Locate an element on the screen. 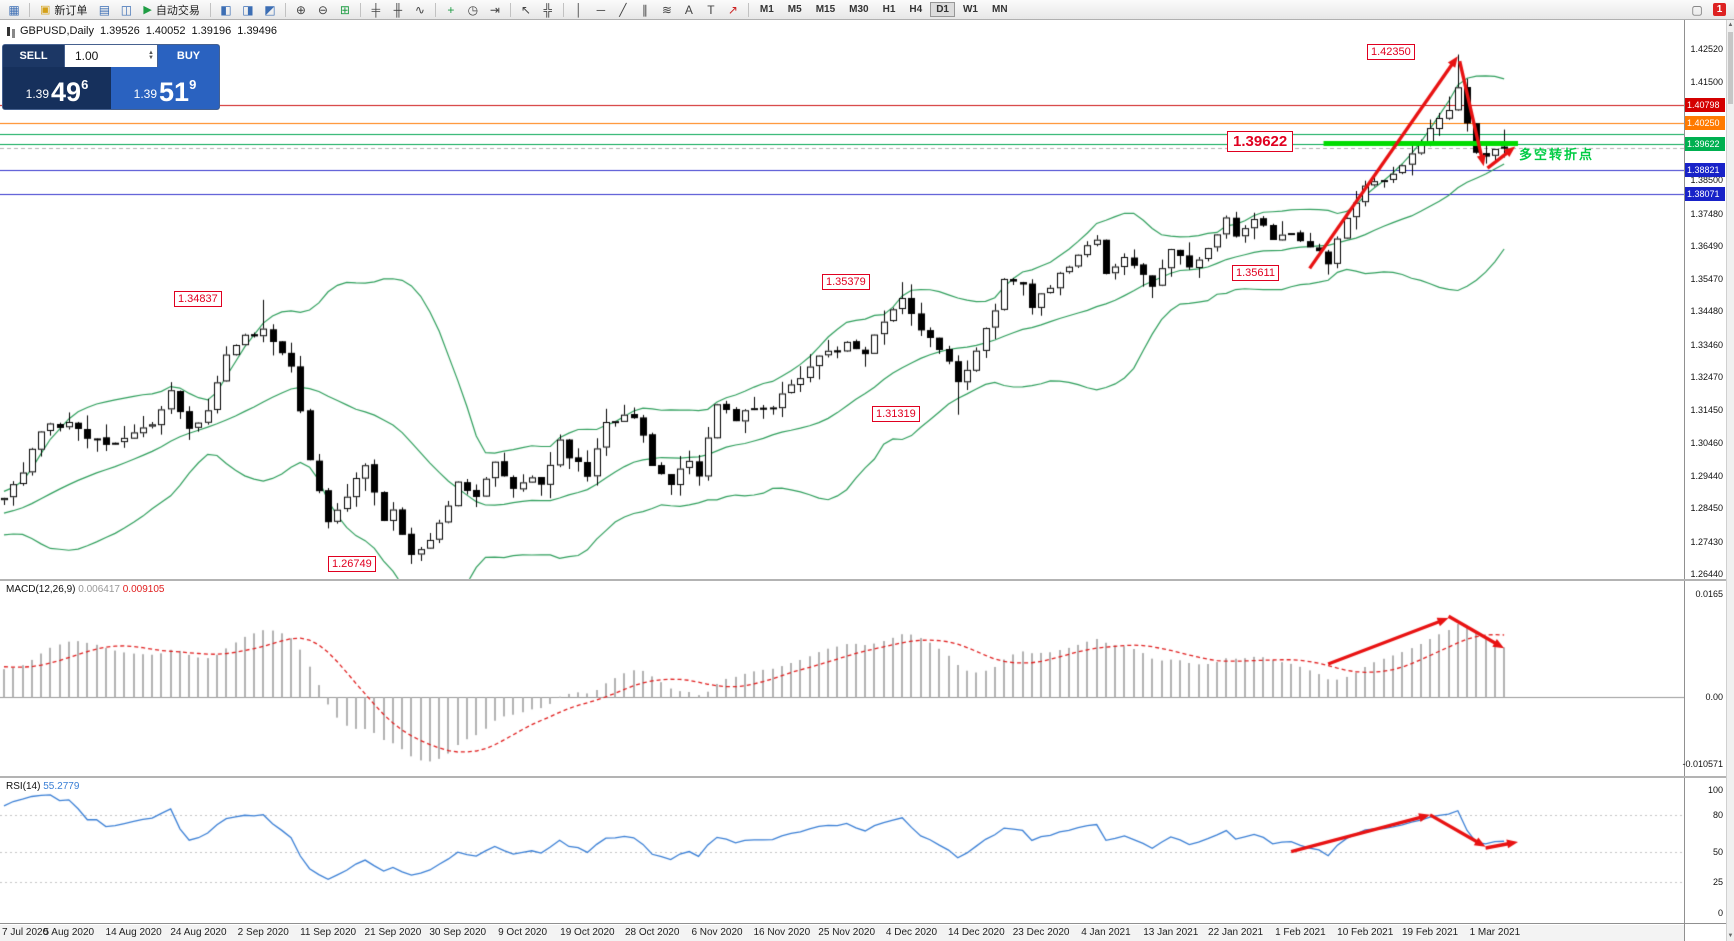 This screenshot has height=941, width=1734. price-tick: 1.33460 is located at coordinates (1706, 344).